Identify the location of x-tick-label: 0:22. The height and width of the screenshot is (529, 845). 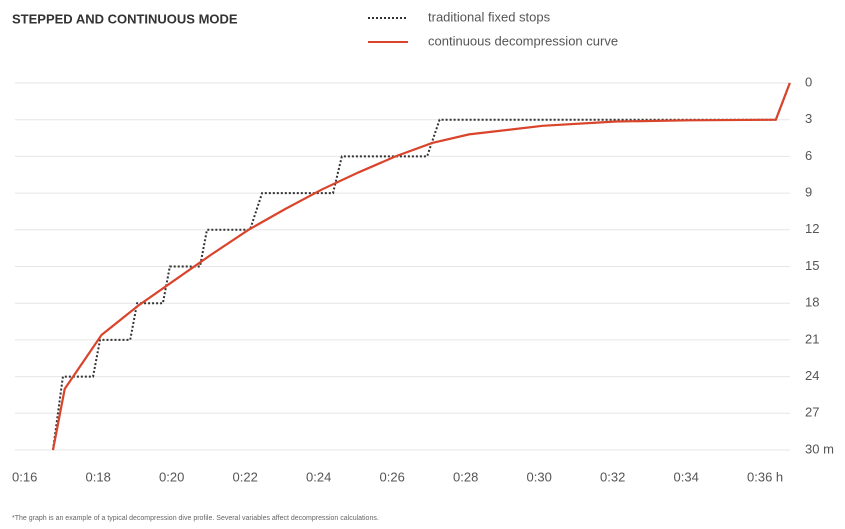
(245, 476).